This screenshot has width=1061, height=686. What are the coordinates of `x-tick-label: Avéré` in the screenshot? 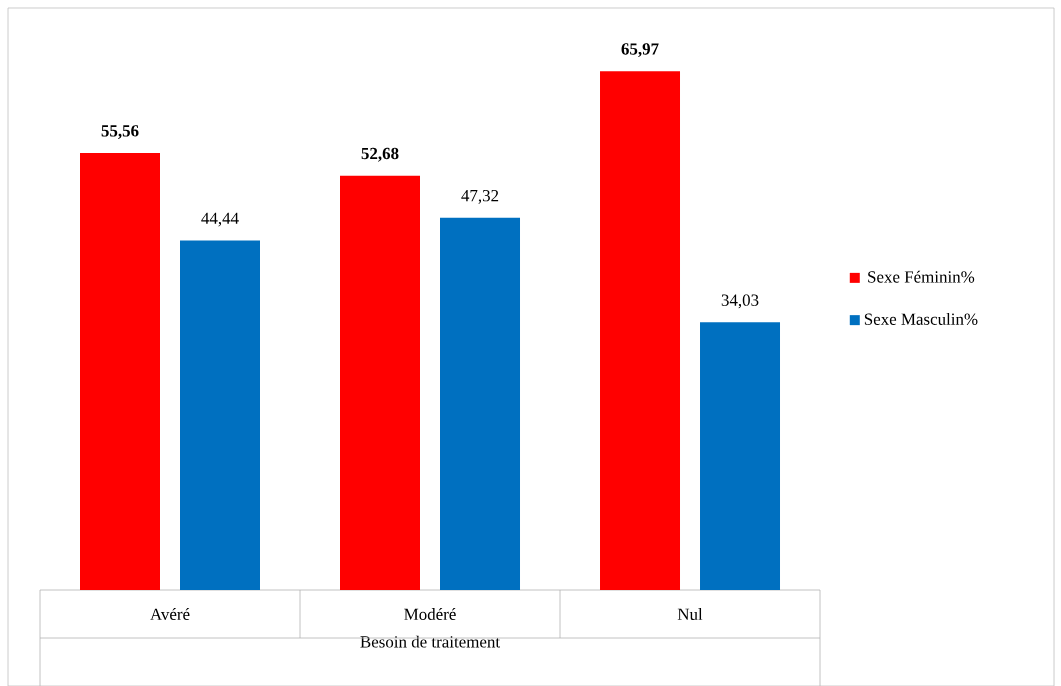 It's located at (170, 614).